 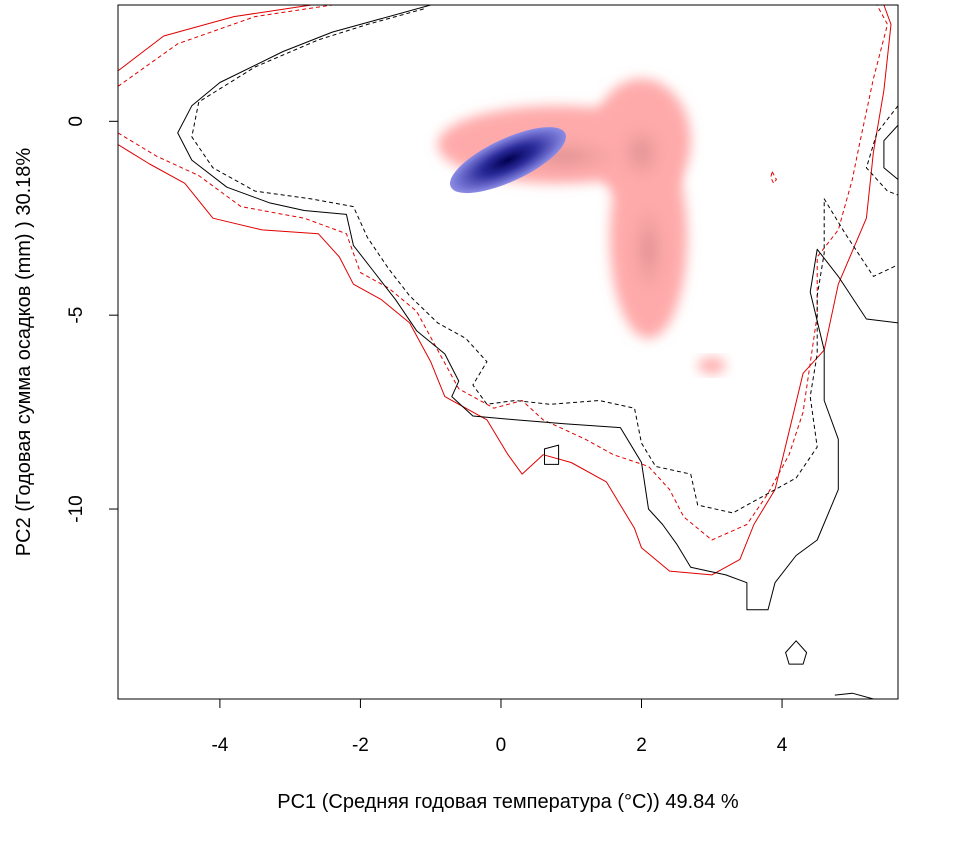 What do you see at coordinates (76, 121) in the screenshot?
I see `y-tick-label: 0` at bounding box center [76, 121].